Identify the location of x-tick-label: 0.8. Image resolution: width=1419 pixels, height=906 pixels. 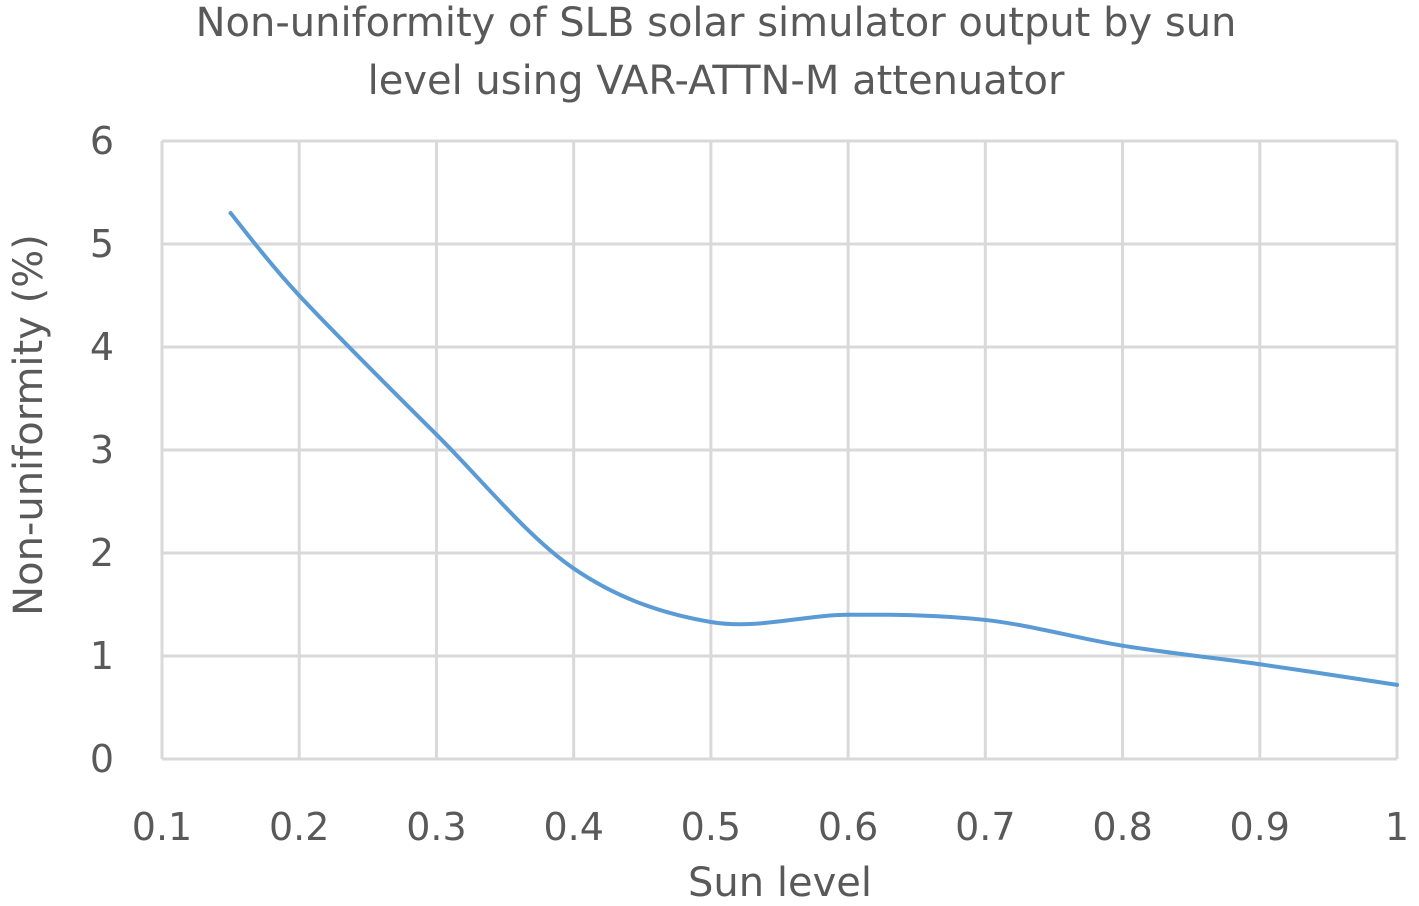
(1122, 827).